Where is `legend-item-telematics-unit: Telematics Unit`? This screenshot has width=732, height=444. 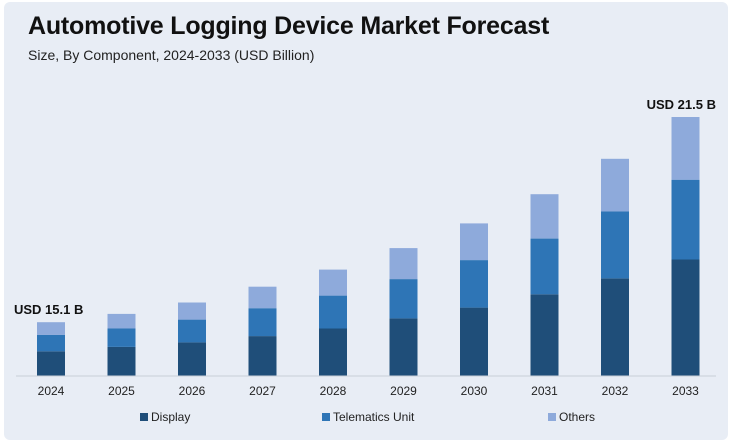 legend-item-telematics-unit: Telematics Unit is located at coordinates (368, 417).